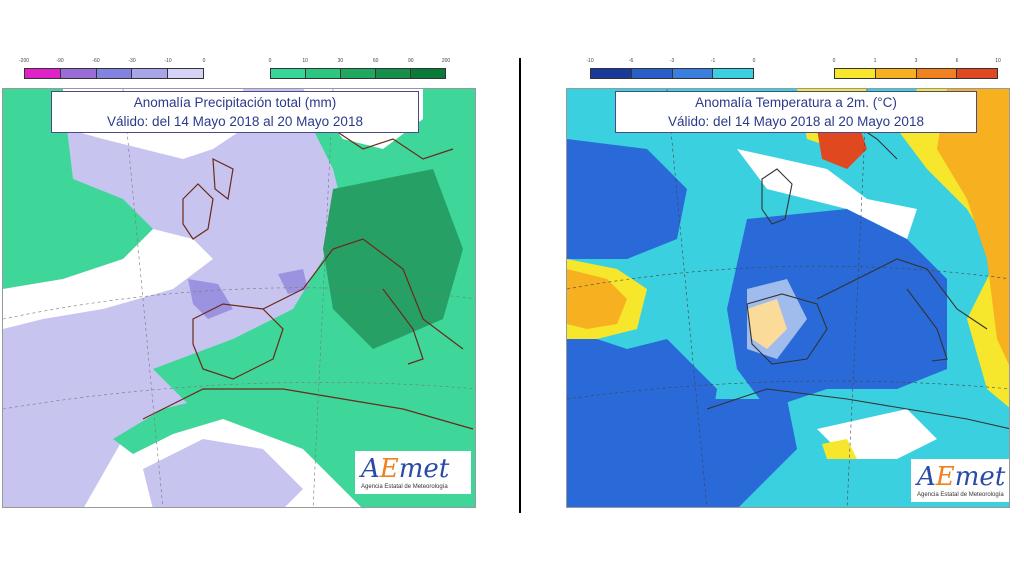 The width and height of the screenshot is (1024, 576). I want to click on precipitation-negative-legend: -200 -90 -60 -30 -10 0, so click(112, 70).